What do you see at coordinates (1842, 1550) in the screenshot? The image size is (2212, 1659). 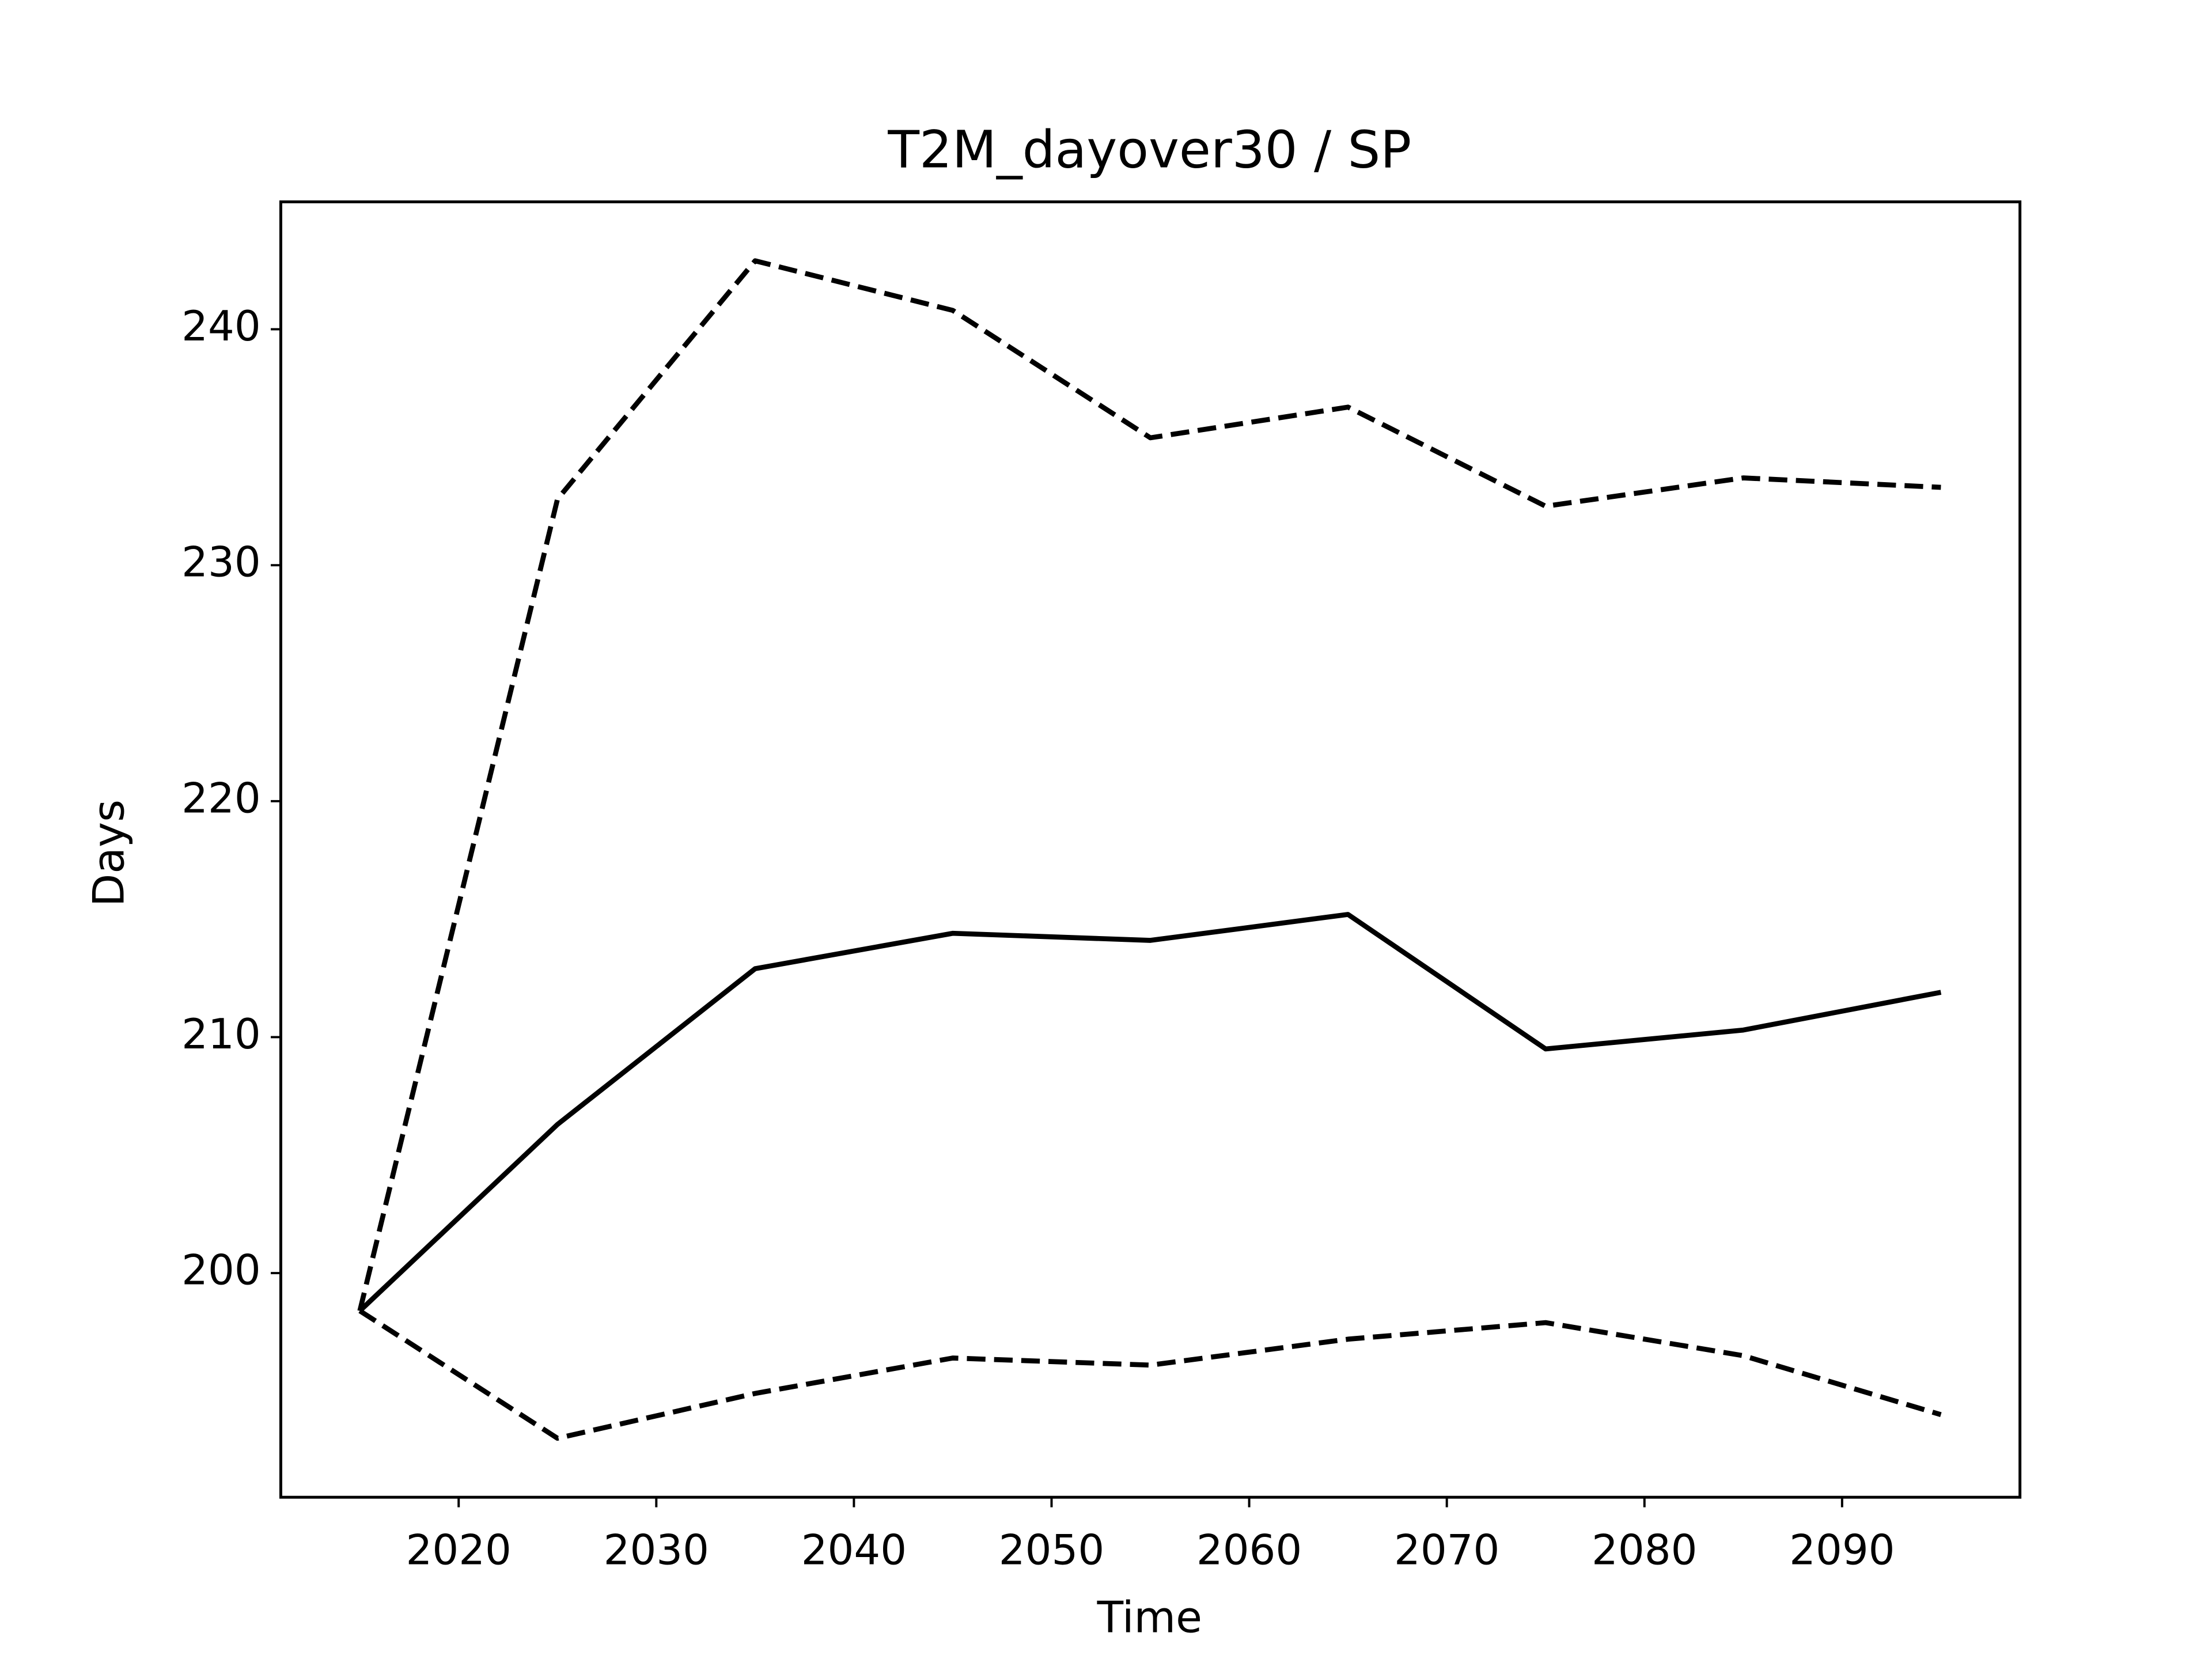 I see `x-tick-label: 2090` at bounding box center [1842, 1550].